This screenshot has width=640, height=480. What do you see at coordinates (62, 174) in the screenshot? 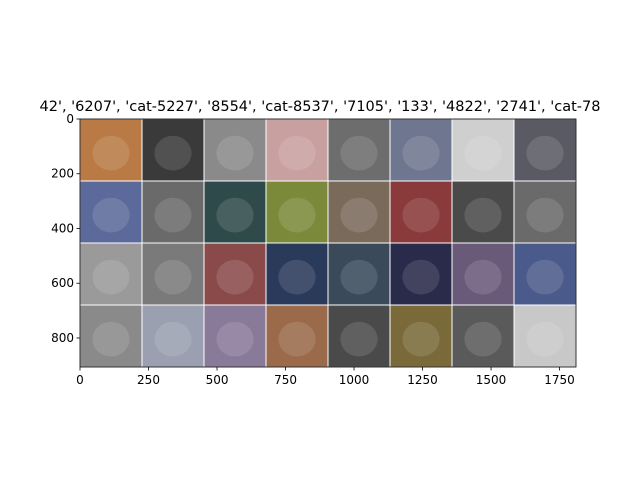
I see `y-tick-label: 200` at bounding box center [62, 174].